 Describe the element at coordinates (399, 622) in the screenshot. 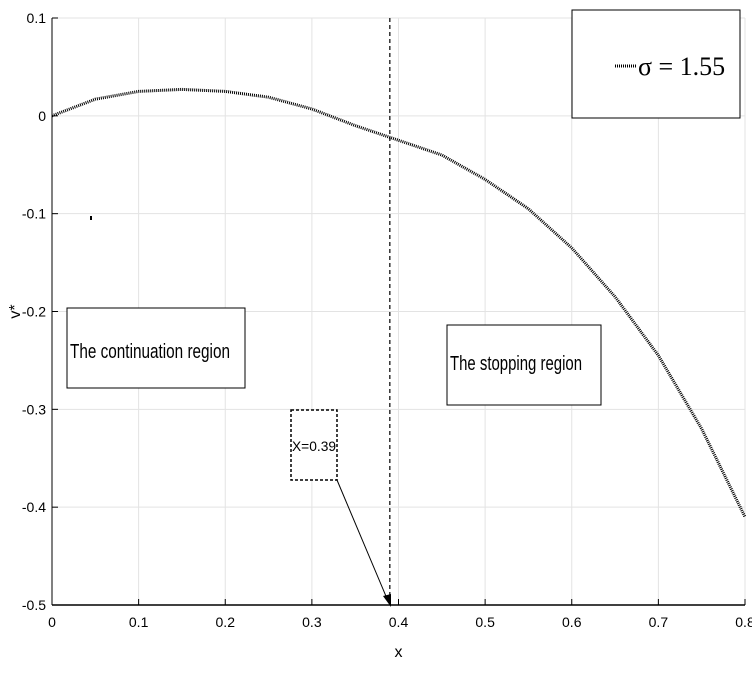

I see `x-tick-label: 0.4` at that location.